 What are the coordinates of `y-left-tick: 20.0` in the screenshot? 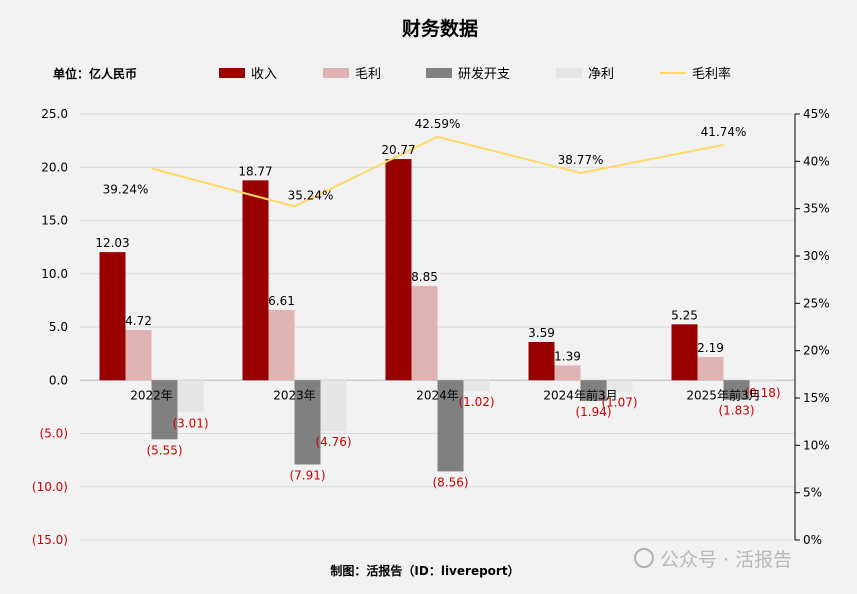 It's located at (54, 167).